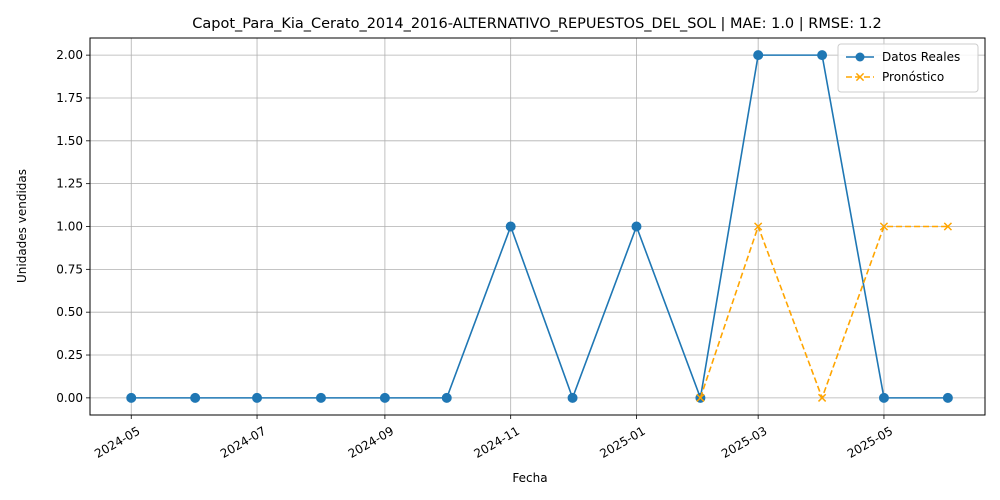 This screenshot has width=1000, height=500. I want to click on y-tick-label: 1.25, so click(69, 184).